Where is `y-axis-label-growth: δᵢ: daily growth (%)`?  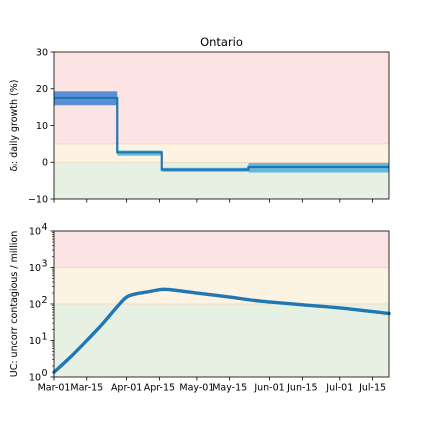
y-axis-label-growth: δᵢ: daily growth (%) is located at coordinates (14, 125).